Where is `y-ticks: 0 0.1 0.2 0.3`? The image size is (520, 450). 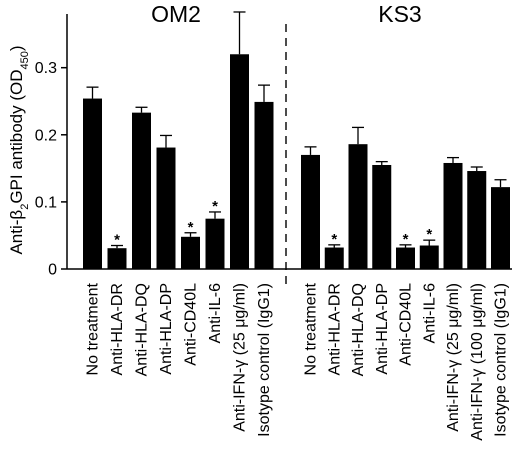 y-ticks: 0 0.1 0.2 0.3 is located at coordinates (51, 169).